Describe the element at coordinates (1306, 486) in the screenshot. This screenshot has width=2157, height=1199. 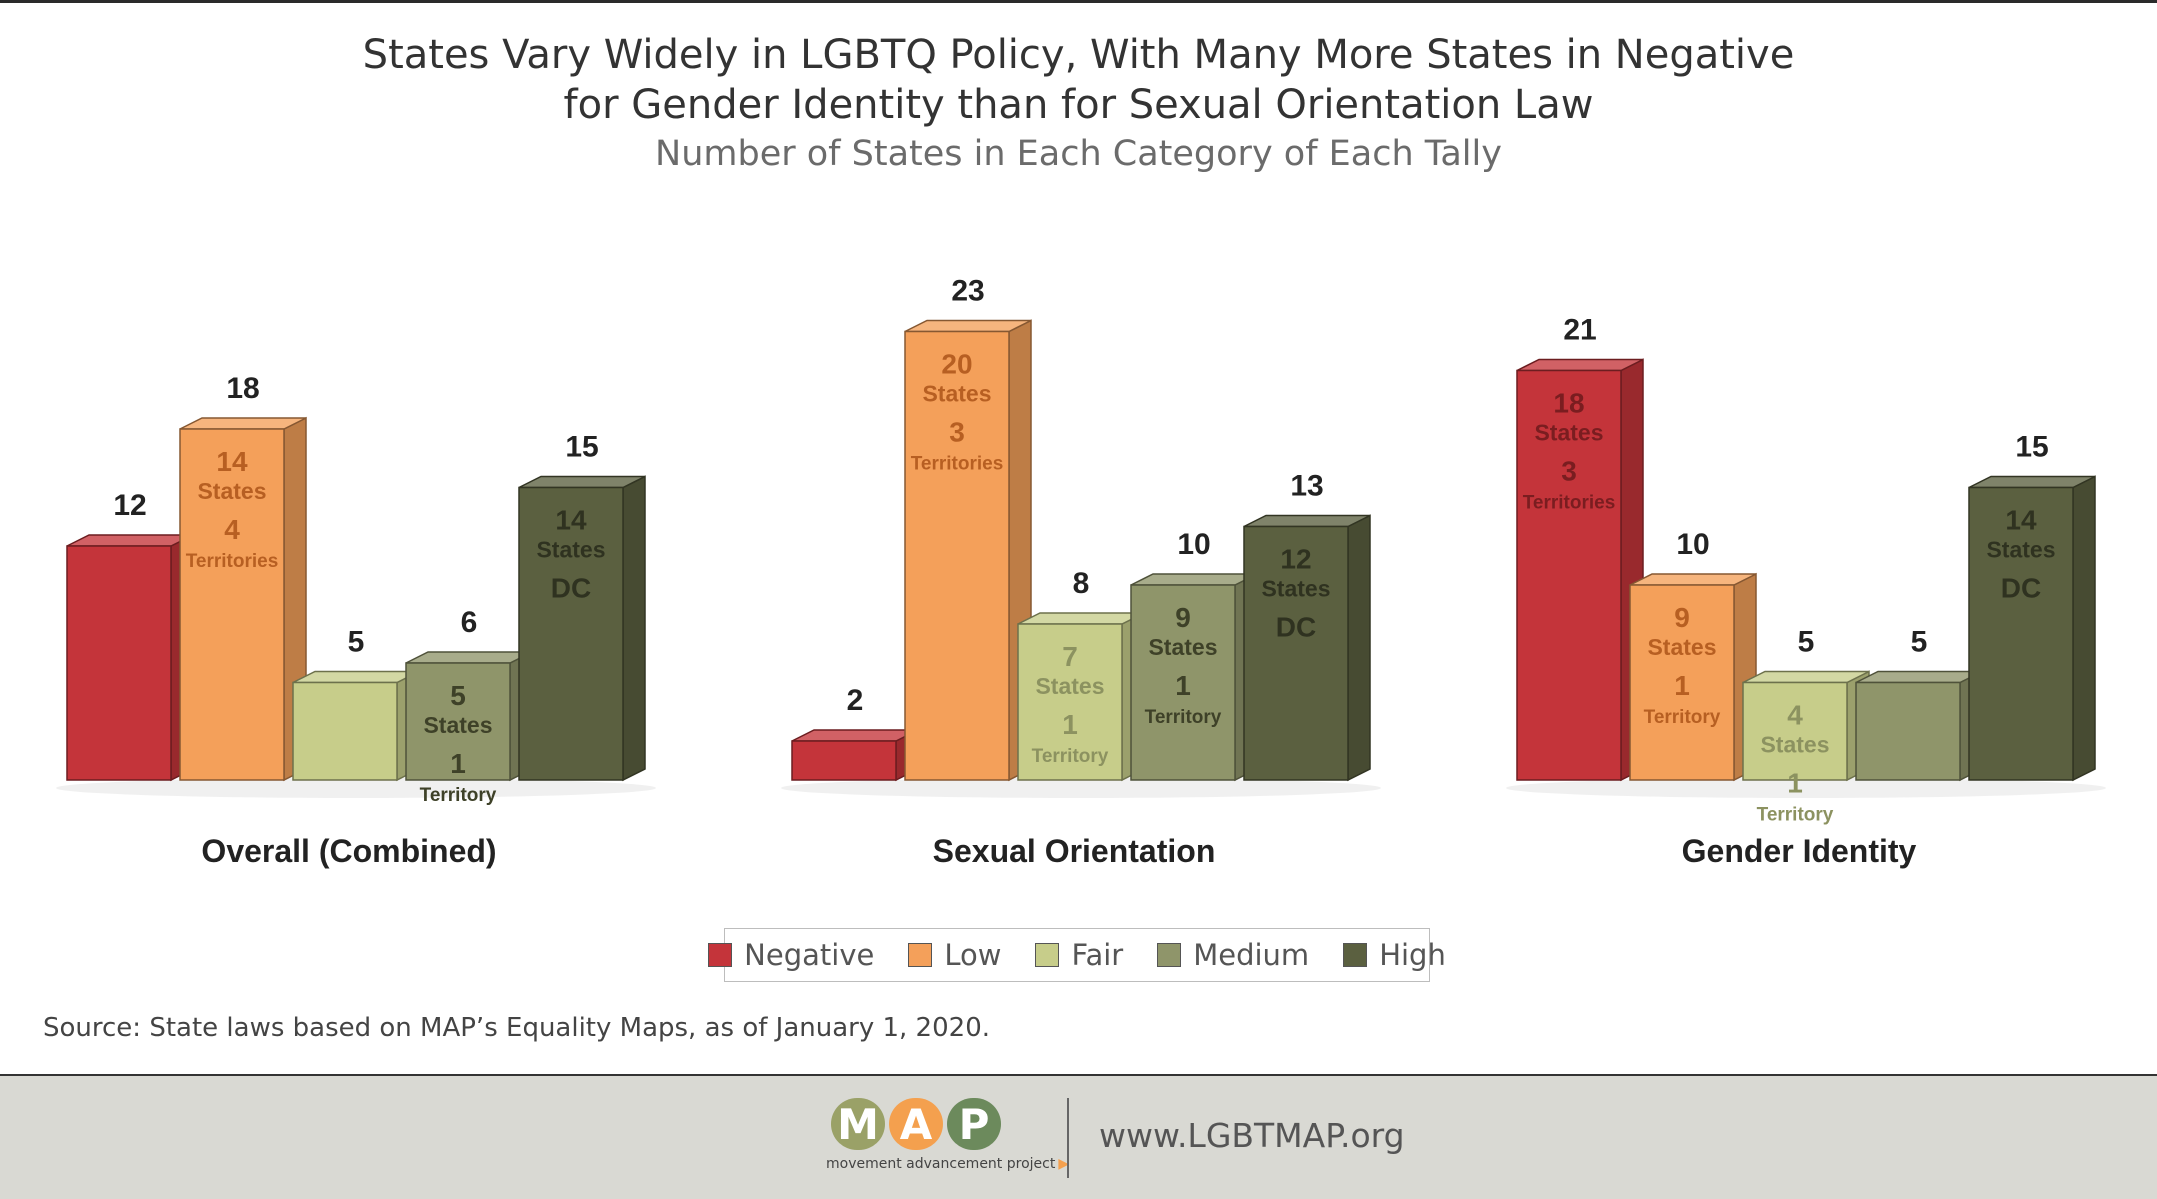
I see `bar-value-label: 13` at that location.